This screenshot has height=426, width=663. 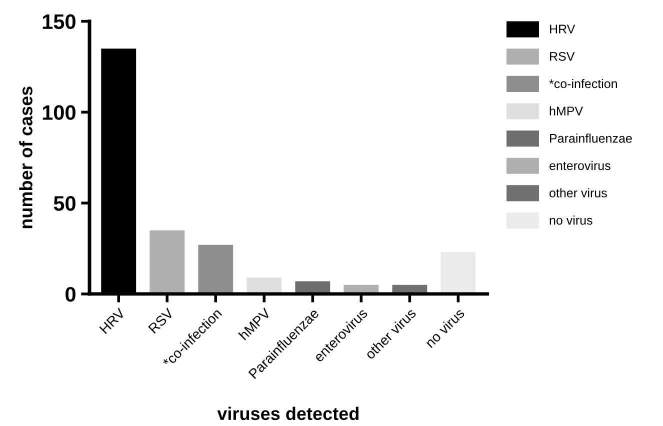 I want to click on legend-label: other virus, so click(x=578, y=193).